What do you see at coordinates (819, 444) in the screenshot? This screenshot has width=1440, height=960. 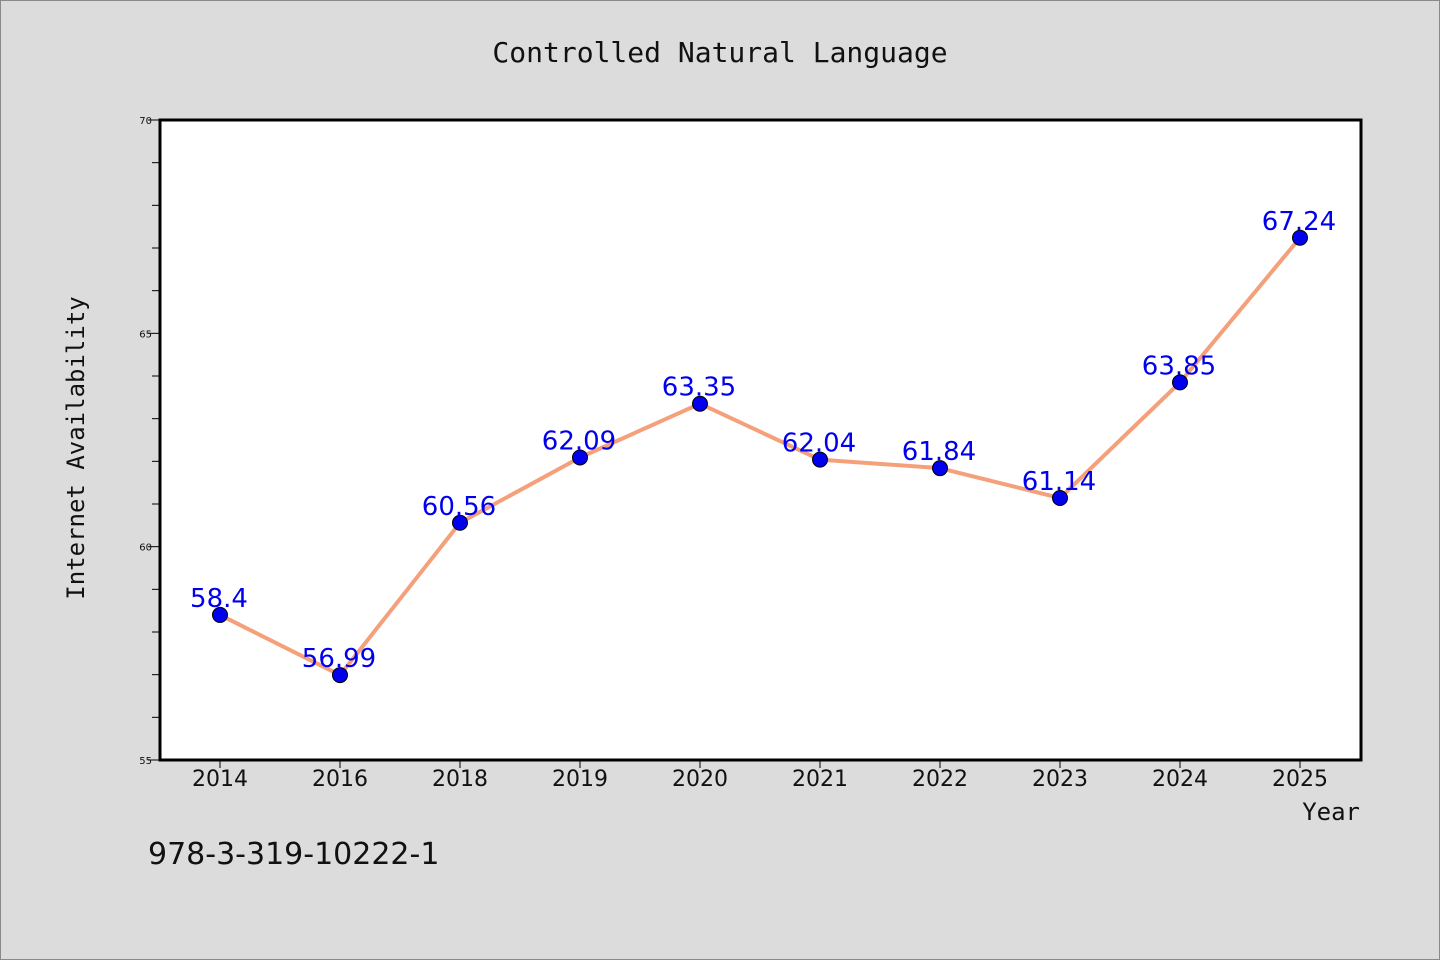 I see `data-label: 62.04` at bounding box center [819, 444].